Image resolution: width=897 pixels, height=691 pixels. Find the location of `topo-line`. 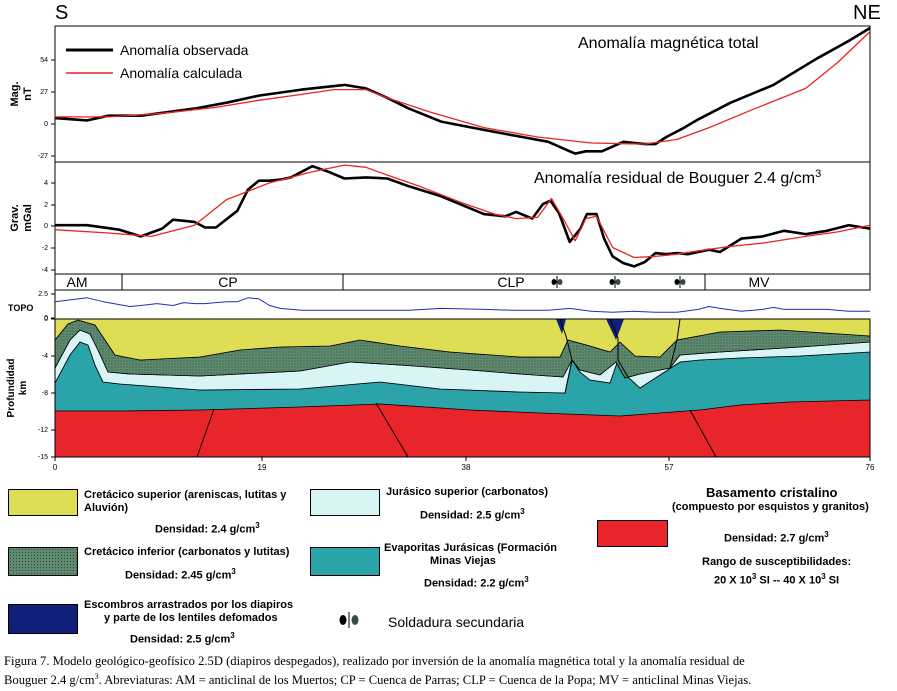

topo-line is located at coordinates (462, 305).